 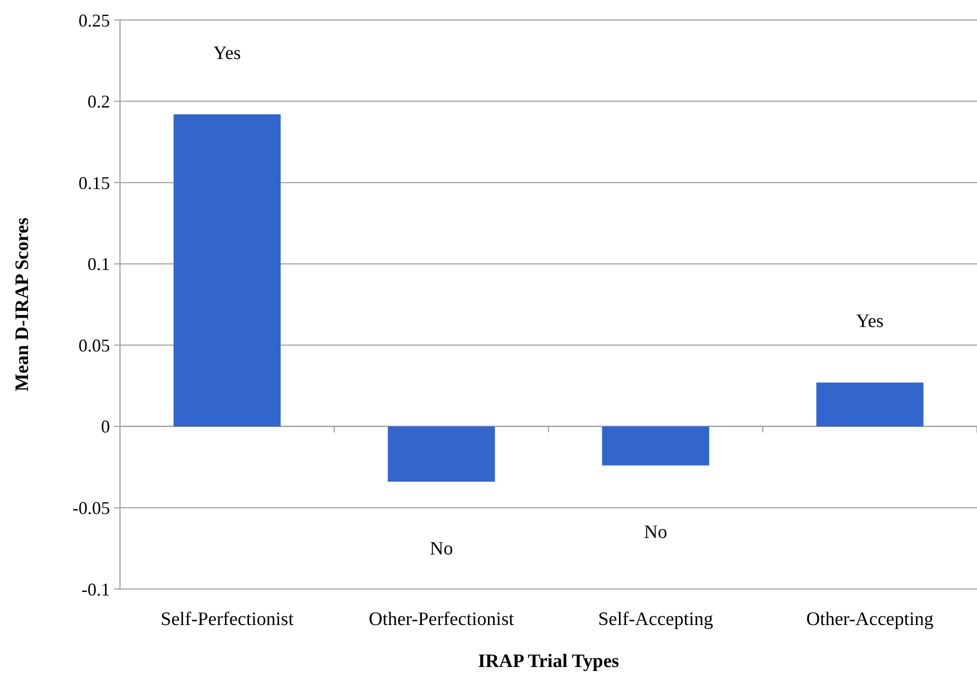 What do you see at coordinates (870, 619) in the screenshot?
I see `x-tick-label: Other-Accepting` at bounding box center [870, 619].